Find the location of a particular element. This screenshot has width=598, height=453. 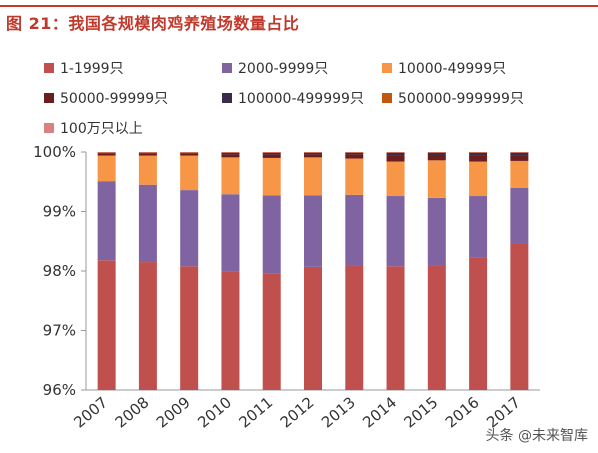

x-tick-label-2010: 2010 is located at coordinates (214, 412).